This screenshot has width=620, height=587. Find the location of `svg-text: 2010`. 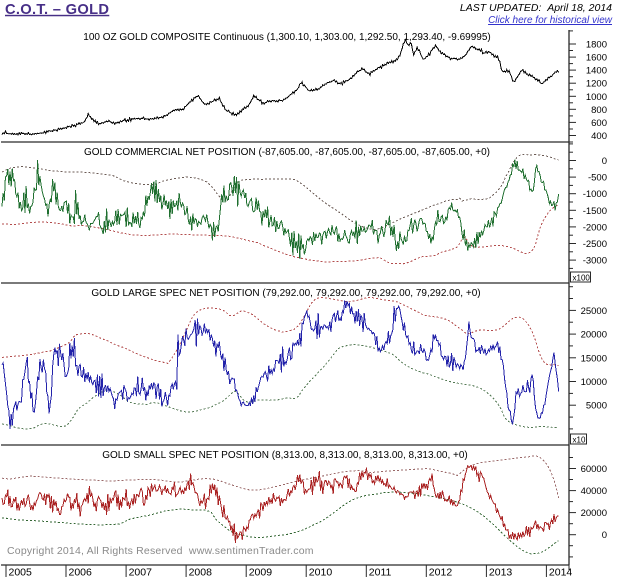

svg-text: 2010 is located at coordinates (321, 573).